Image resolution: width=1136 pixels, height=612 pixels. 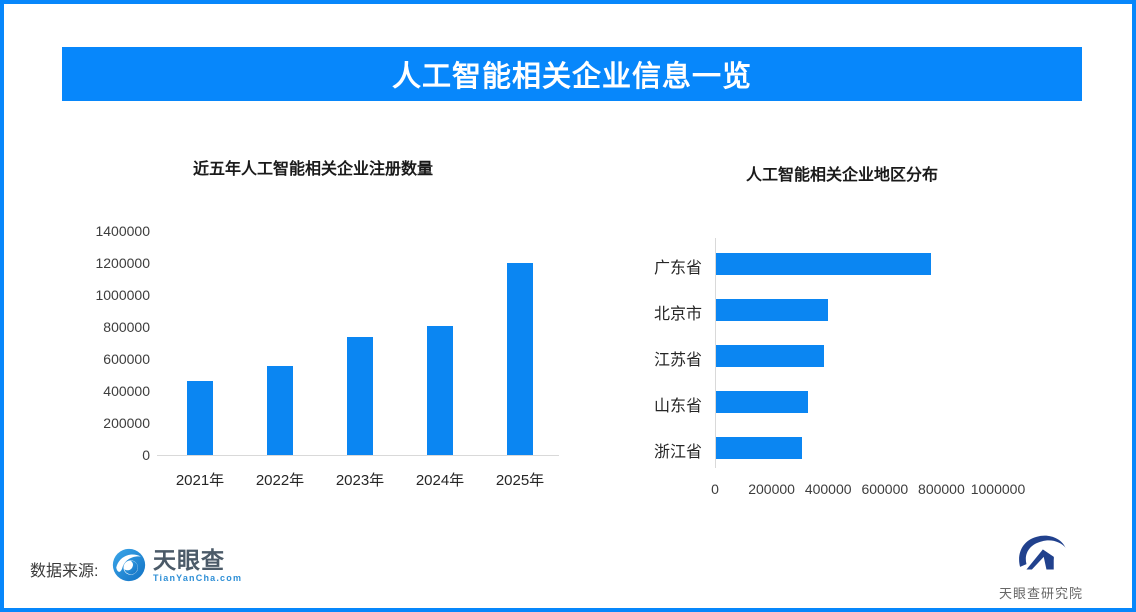 What do you see at coordinates (360, 396) in the screenshot?
I see `bar-2023年` at bounding box center [360, 396].